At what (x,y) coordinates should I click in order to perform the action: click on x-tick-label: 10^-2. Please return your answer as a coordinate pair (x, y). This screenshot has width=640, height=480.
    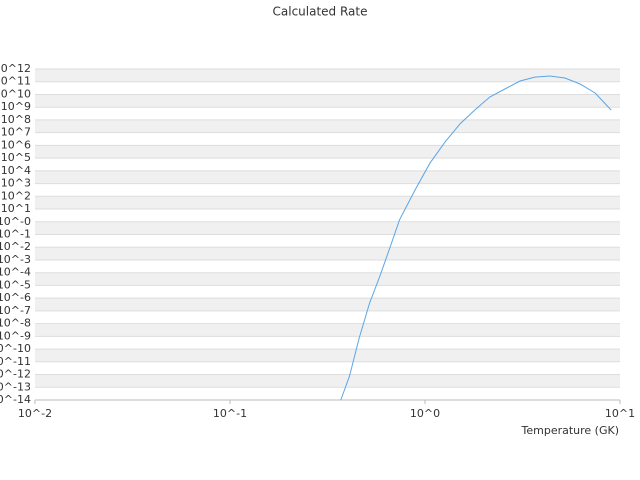
    Looking at the image, I should click on (35, 413).